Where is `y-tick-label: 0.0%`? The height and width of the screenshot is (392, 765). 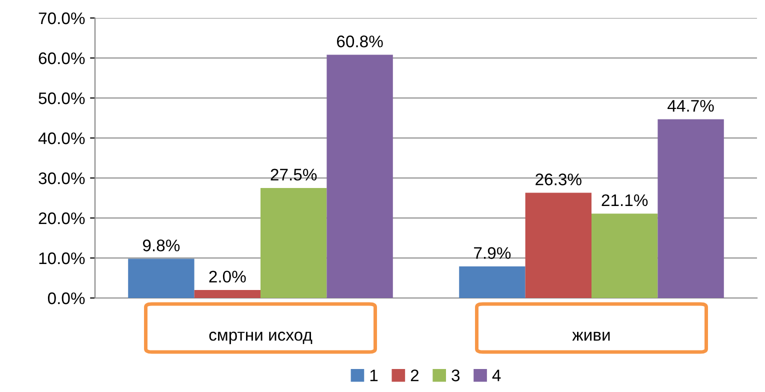 y-tick-label: 0.0% is located at coordinates (66, 298).